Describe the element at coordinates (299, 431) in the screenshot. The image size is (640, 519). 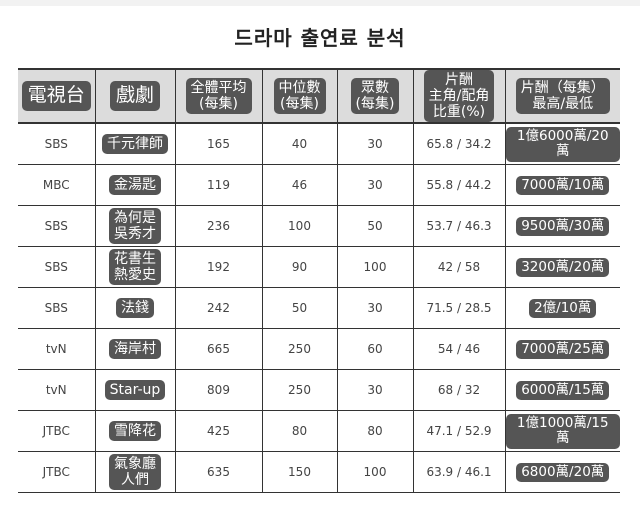
I see `cell-median: 80` at that location.